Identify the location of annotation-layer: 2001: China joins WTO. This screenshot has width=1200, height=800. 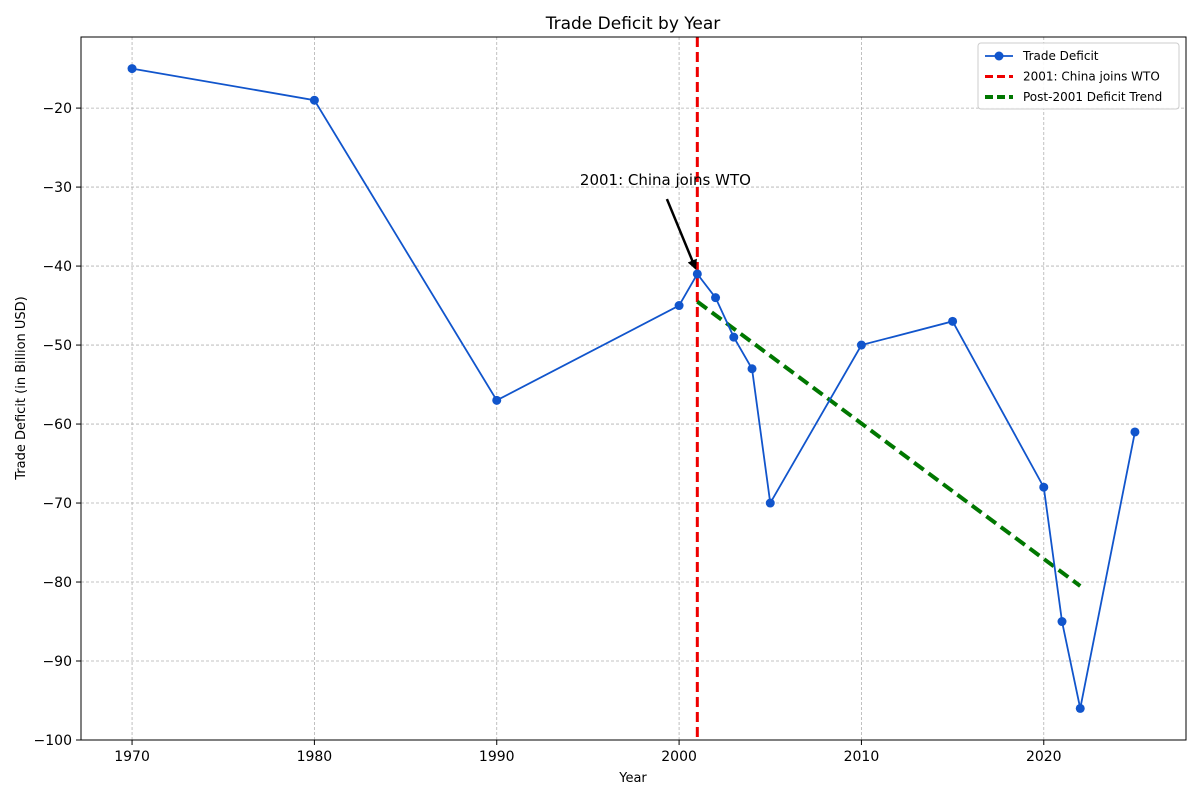
(665, 220).